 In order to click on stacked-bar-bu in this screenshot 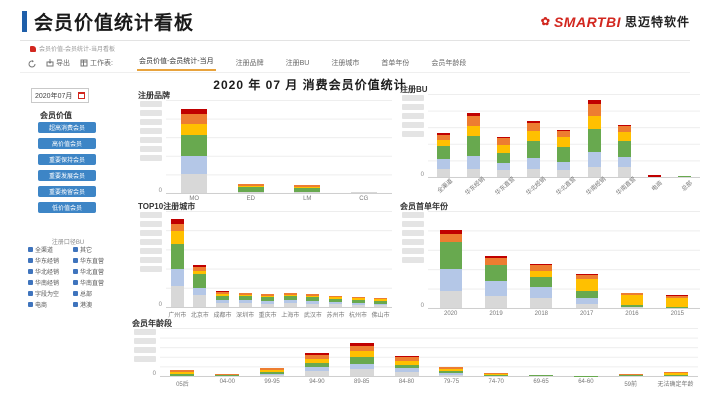, I will do `click(624, 135)`.